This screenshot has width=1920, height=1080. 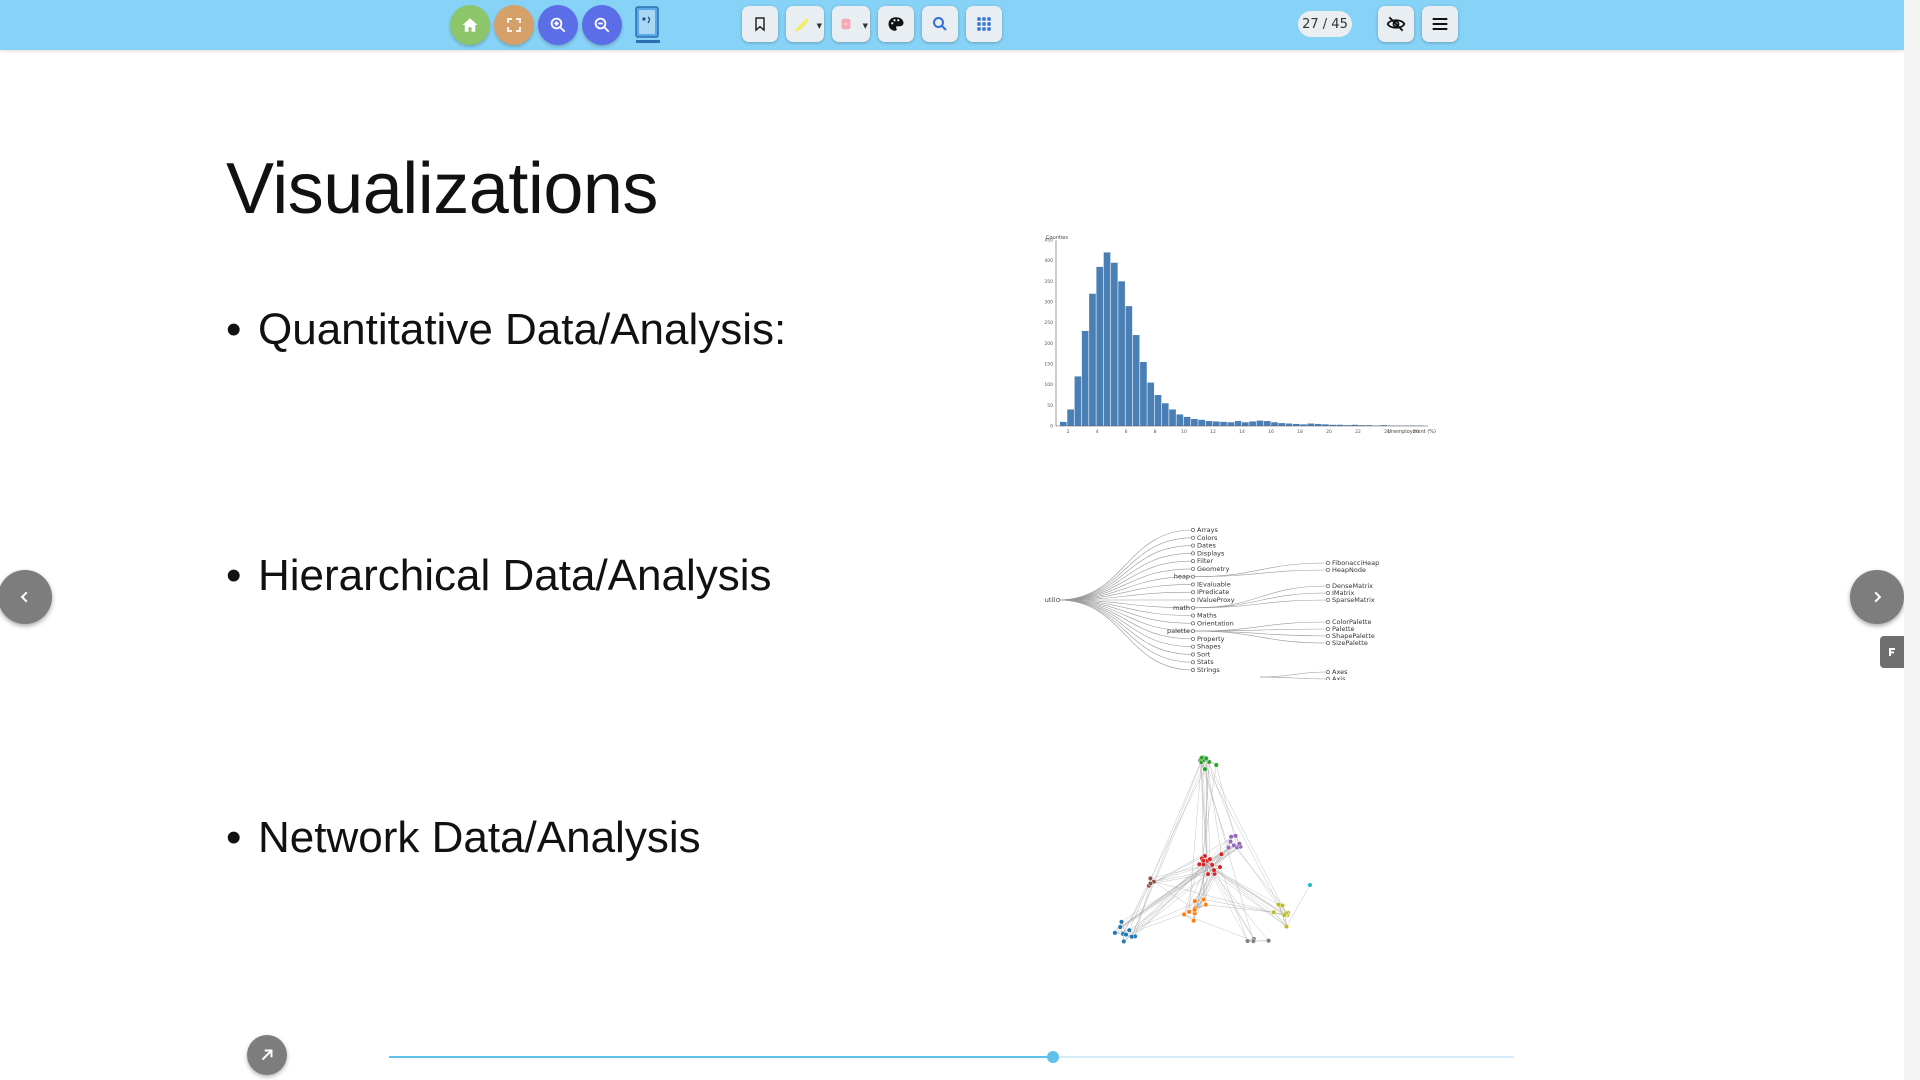 I want to click on tree-node-label: IEvaluable, so click(x=1214, y=584).